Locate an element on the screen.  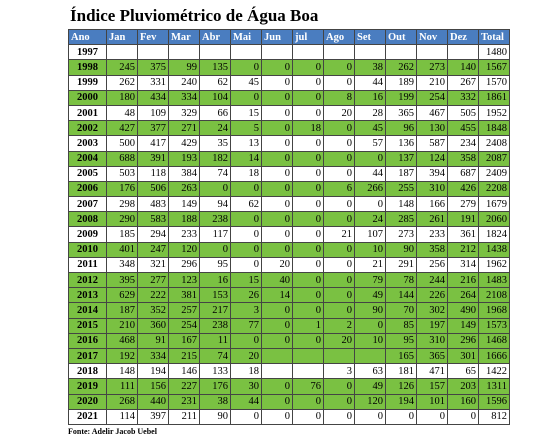
data-row: 2004 688 391 193 182 14 0 0 0 0 137 124 358 2087 is located at coordinates (289, 158).